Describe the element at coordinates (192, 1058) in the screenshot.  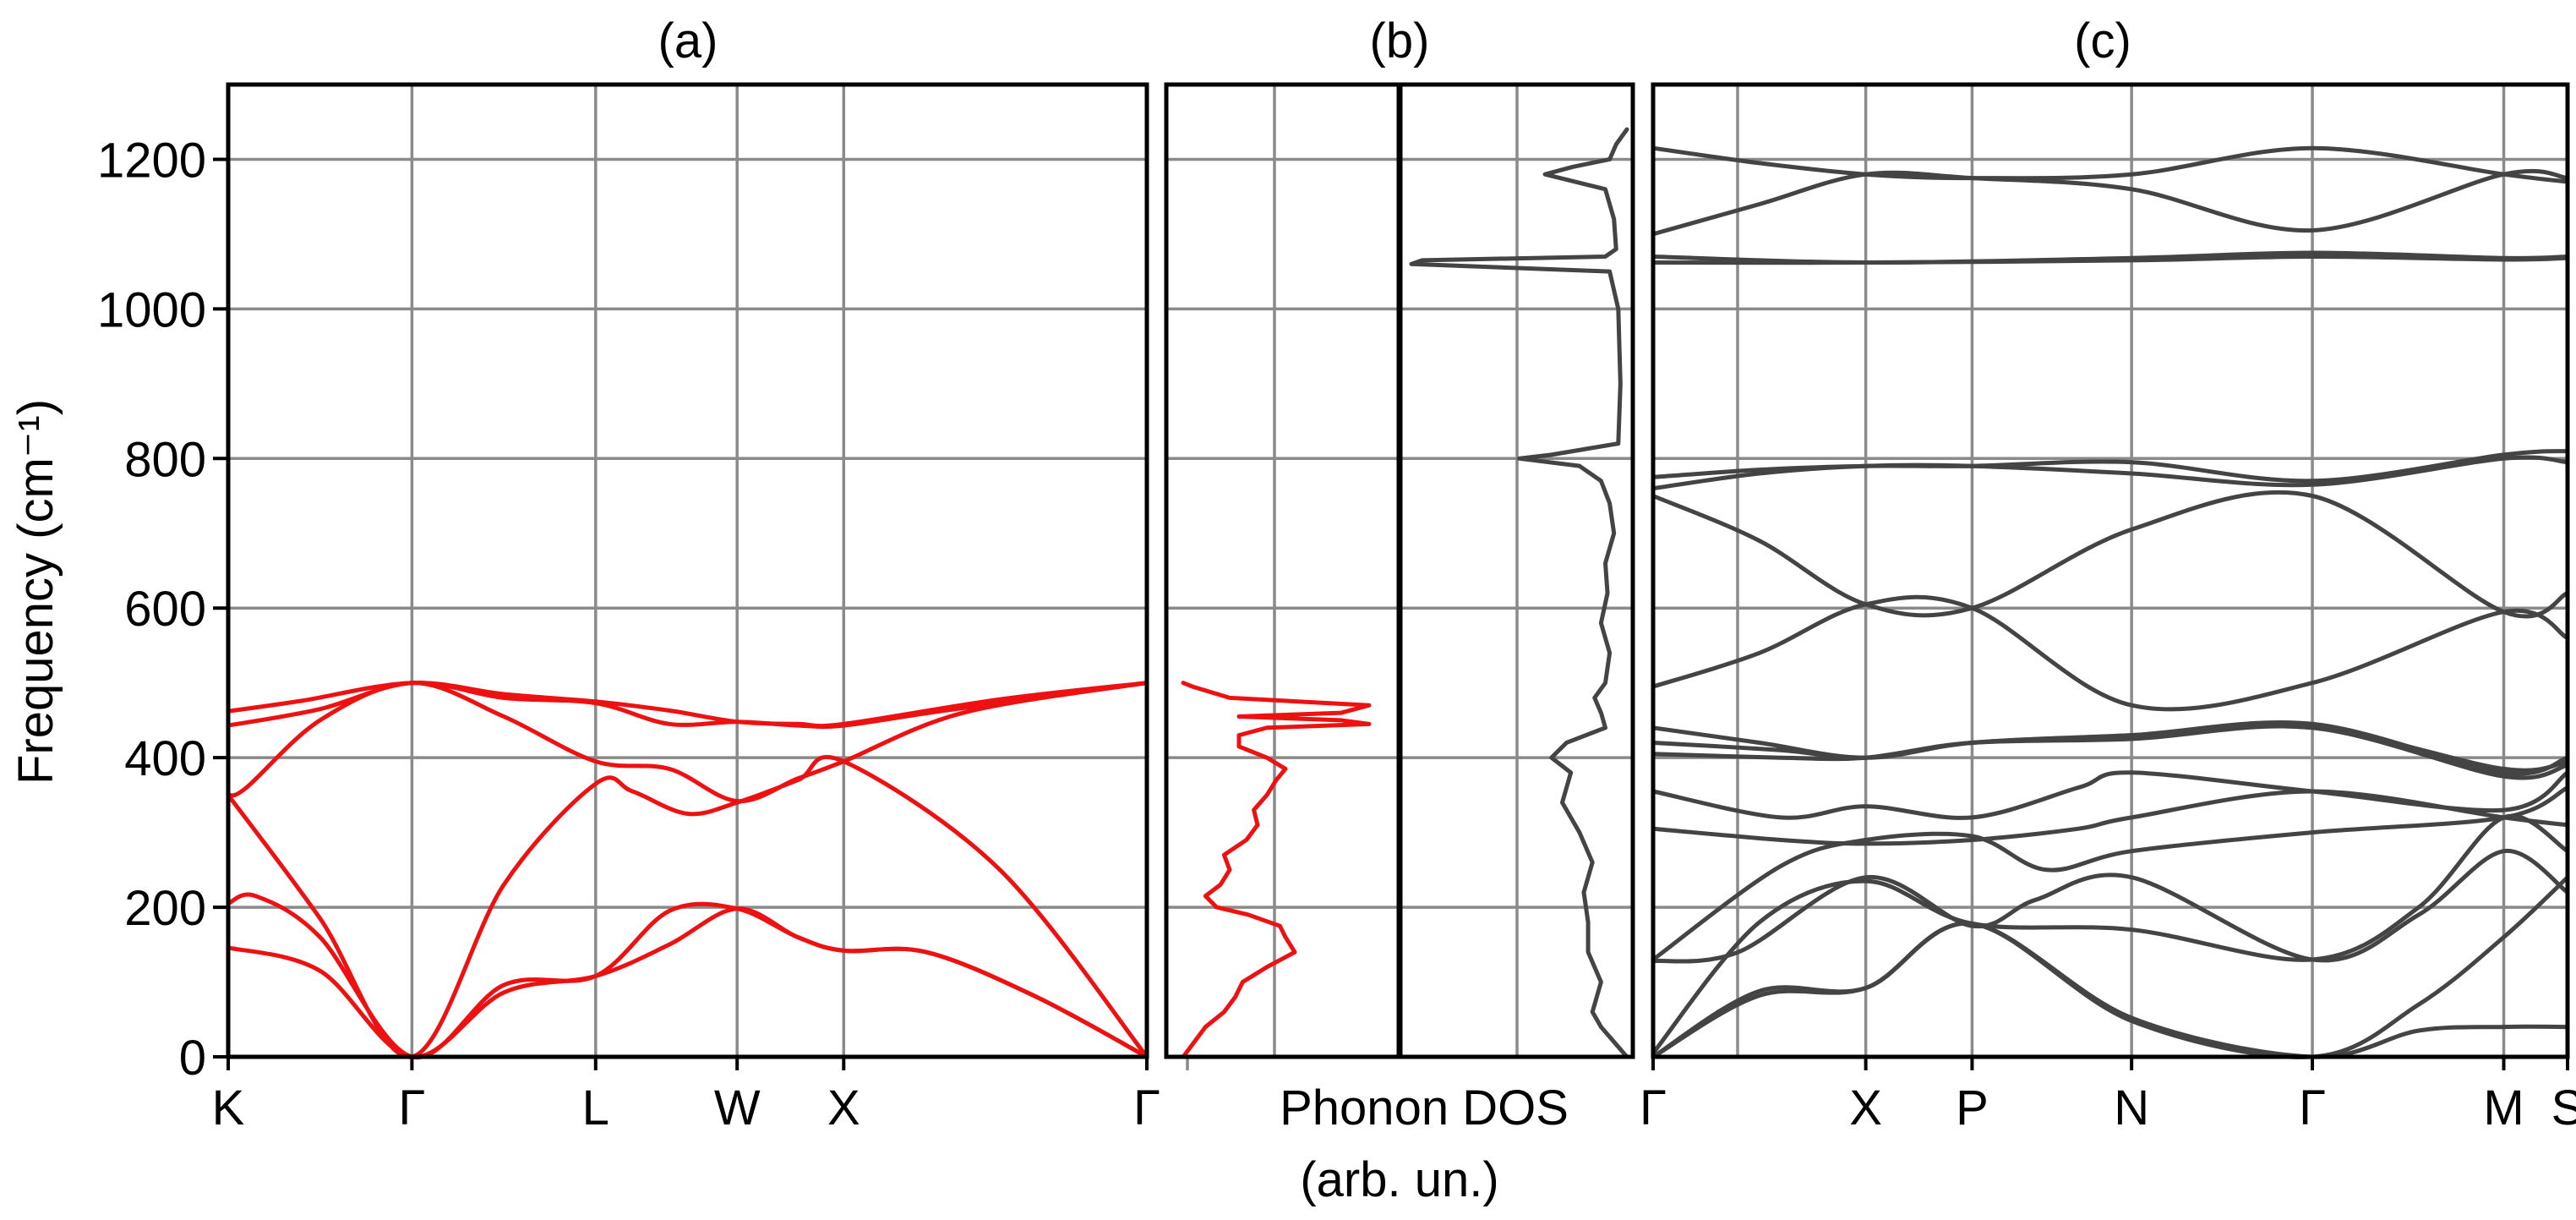
I see `y-tick-label: 0` at that location.